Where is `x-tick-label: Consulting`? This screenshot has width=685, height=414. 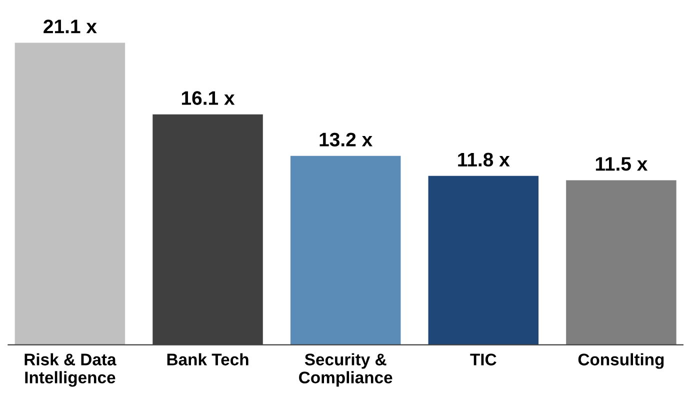
x-tick-label: Consulting is located at coordinates (621, 361).